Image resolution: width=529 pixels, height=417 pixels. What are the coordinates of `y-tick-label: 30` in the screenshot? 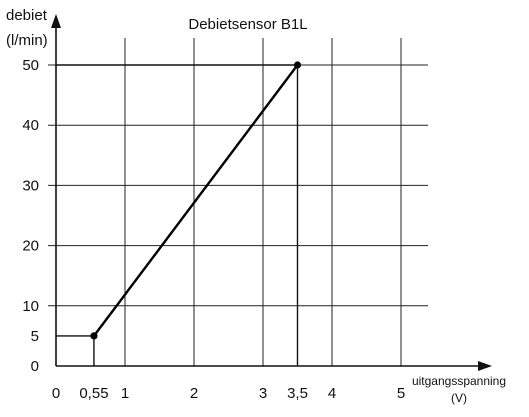 It's located at (30, 185).